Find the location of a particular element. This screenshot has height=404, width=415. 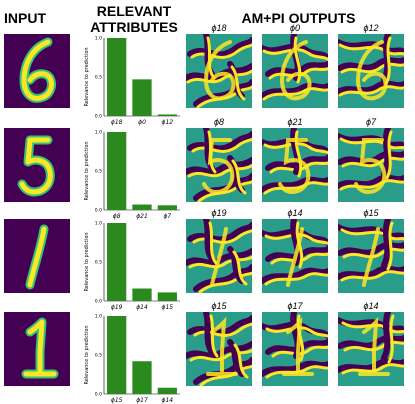

output-attribute-label: ϕ15 is located at coordinates (371, 213).